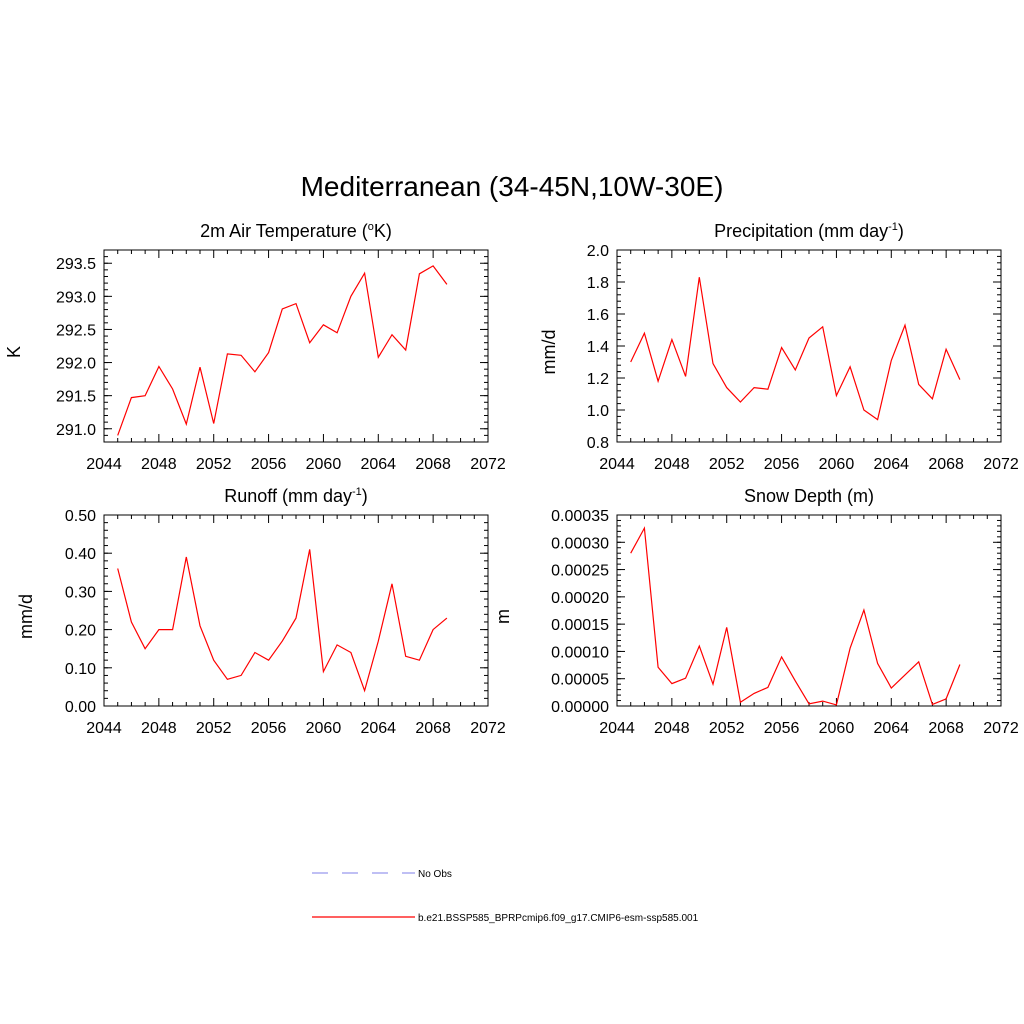  What do you see at coordinates (76, 330) in the screenshot?
I see `y-tick-label: 292.5` at bounding box center [76, 330].